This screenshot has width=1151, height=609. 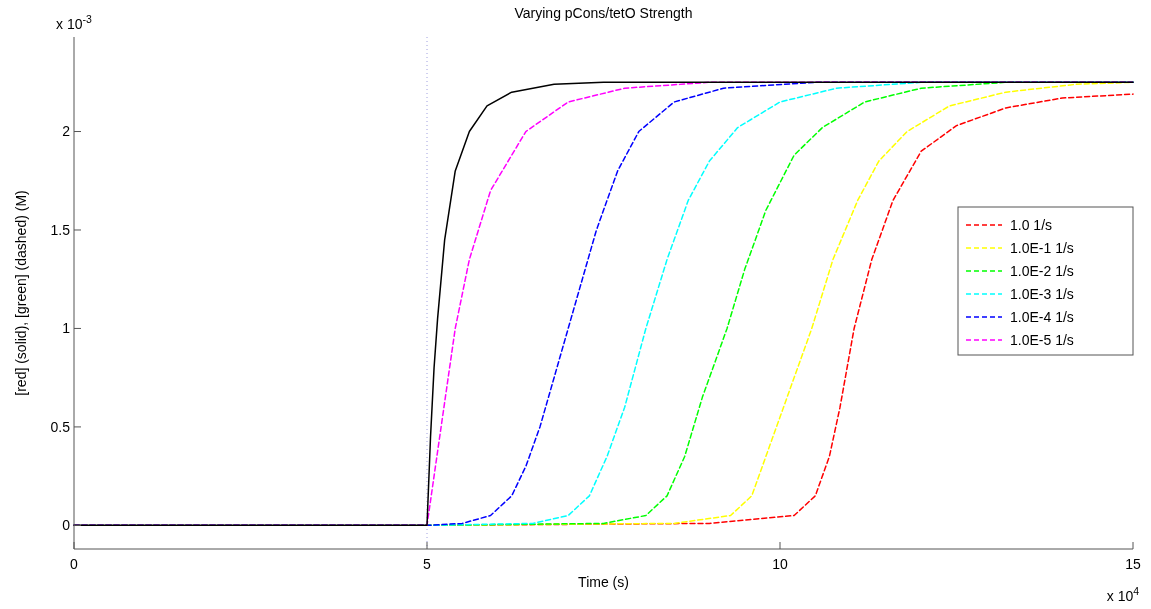 I want to click on text: x 10$^{4}$, so click(x=1123, y=594).